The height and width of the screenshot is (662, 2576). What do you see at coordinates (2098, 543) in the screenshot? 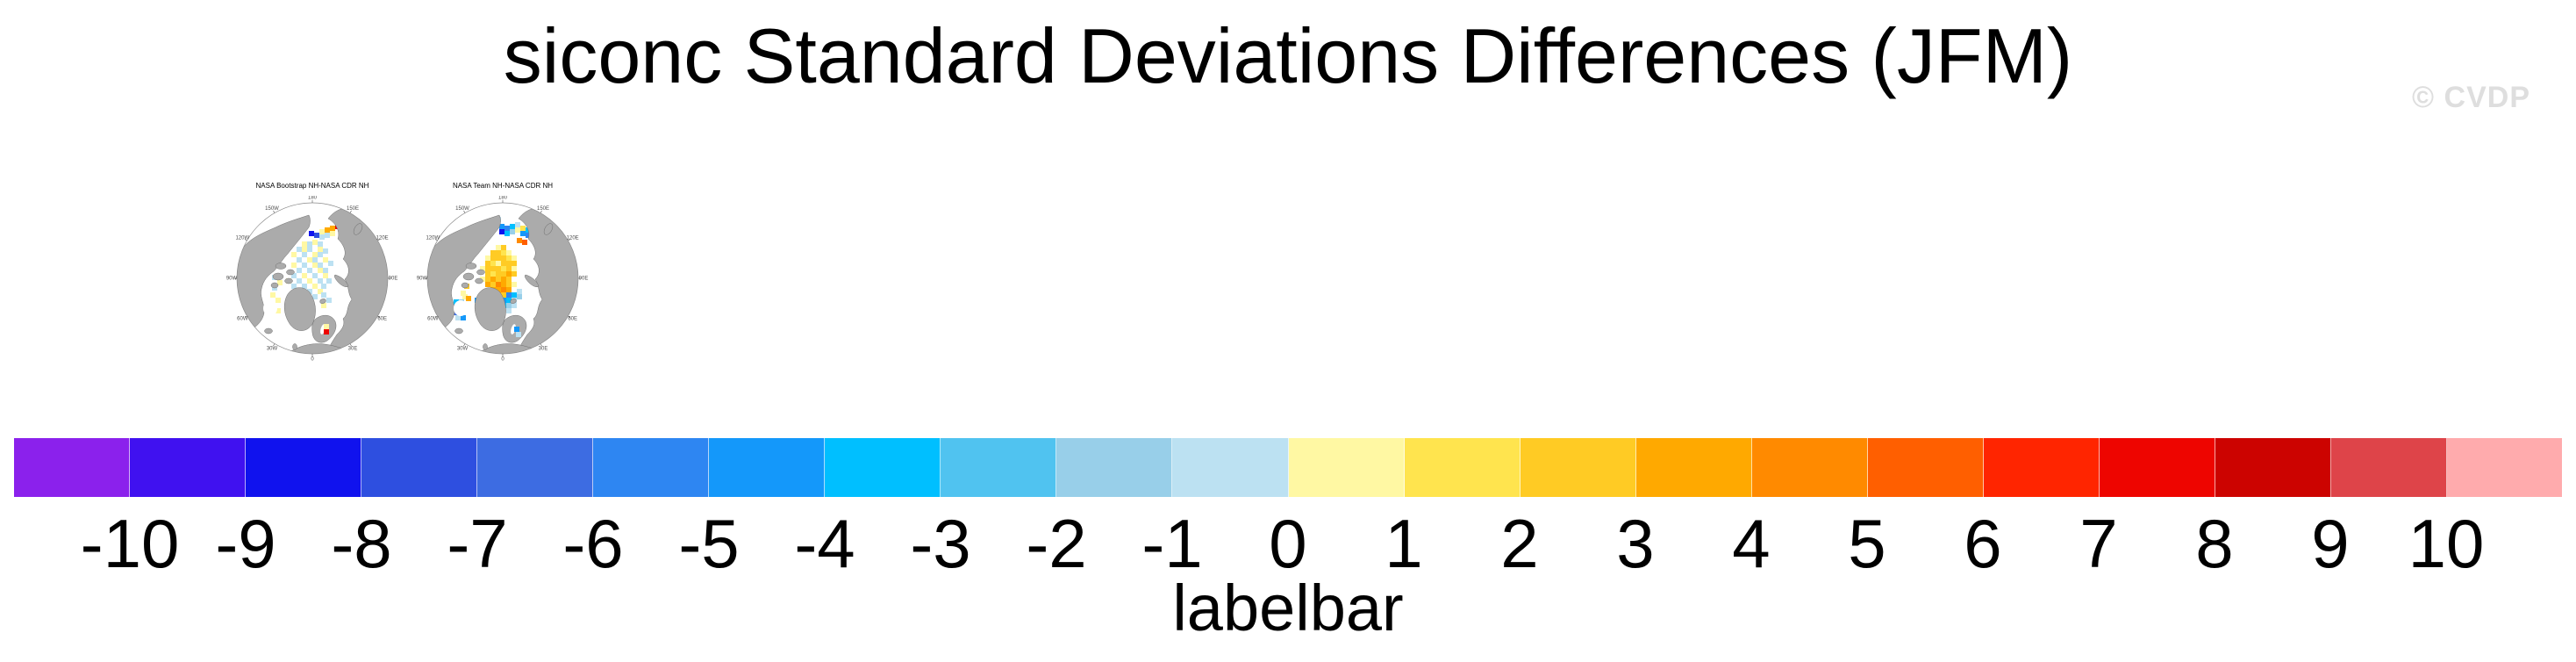
I see `colorbar-tick-label: 7` at bounding box center [2098, 543].